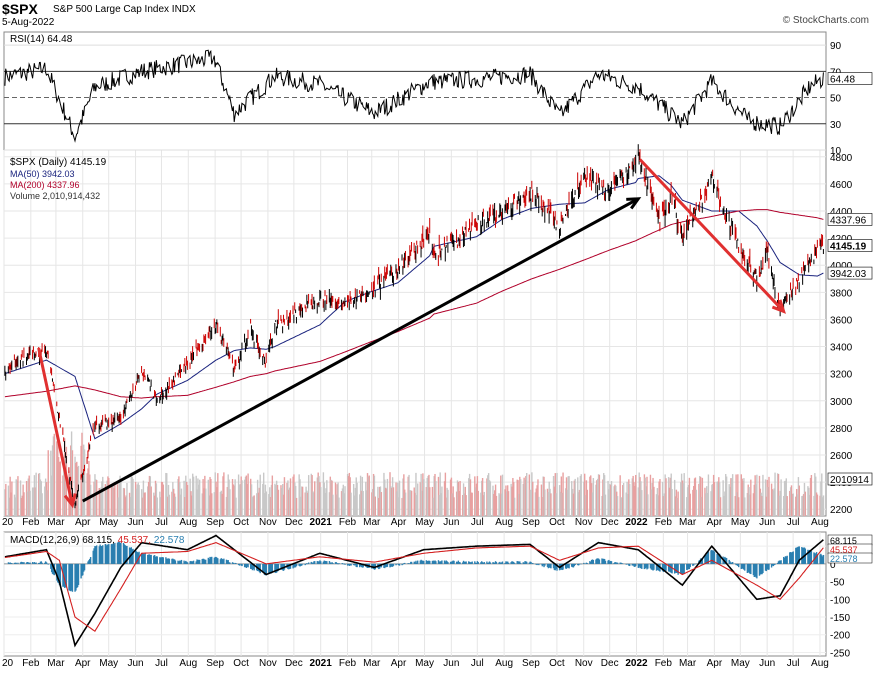  What do you see at coordinates (636, 522) in the screenshot?
I see `x-axis-label: 2022` at bounding box center [636, 522].